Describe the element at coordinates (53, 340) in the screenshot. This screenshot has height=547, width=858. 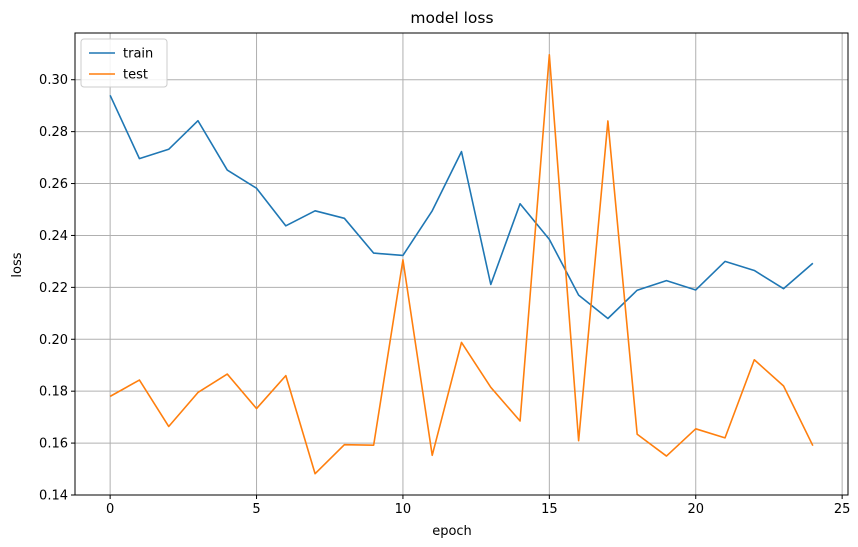
I see `y-tick-label: 0.20` at that location.